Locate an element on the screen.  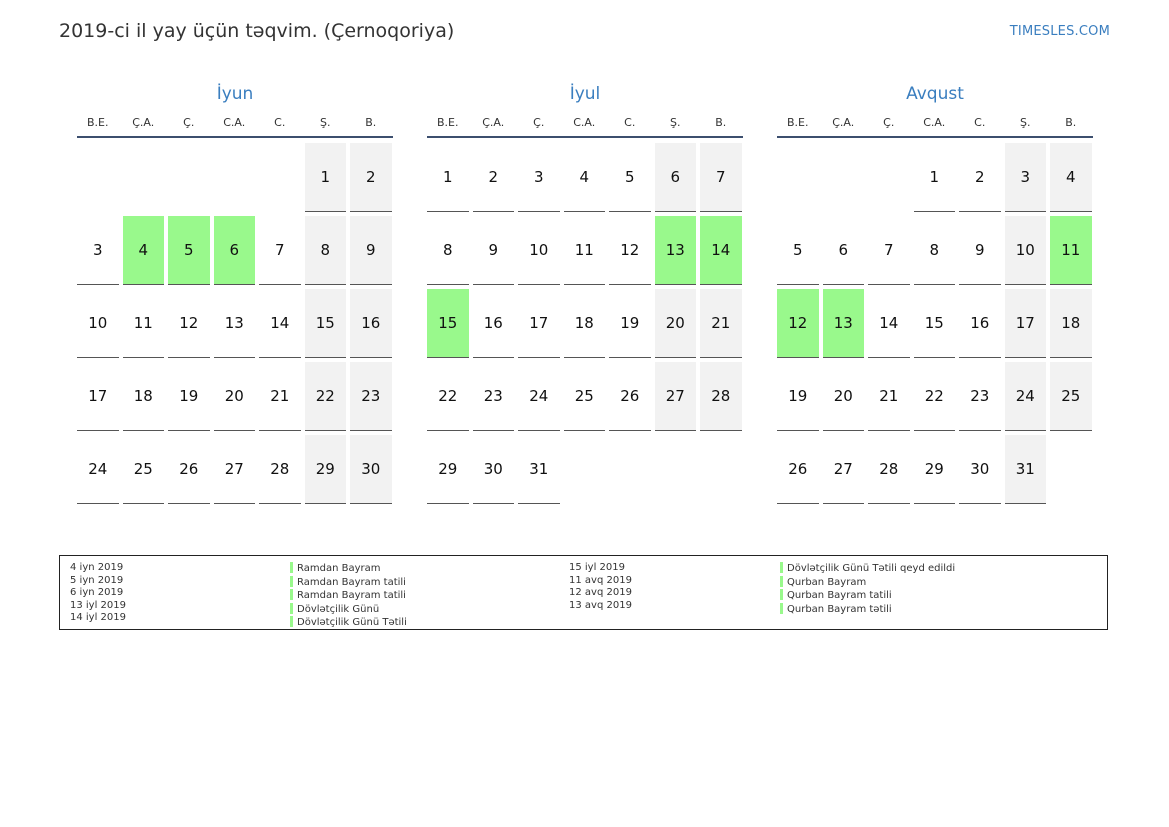
day-cell: 15 is located at coordinates (934, 323).